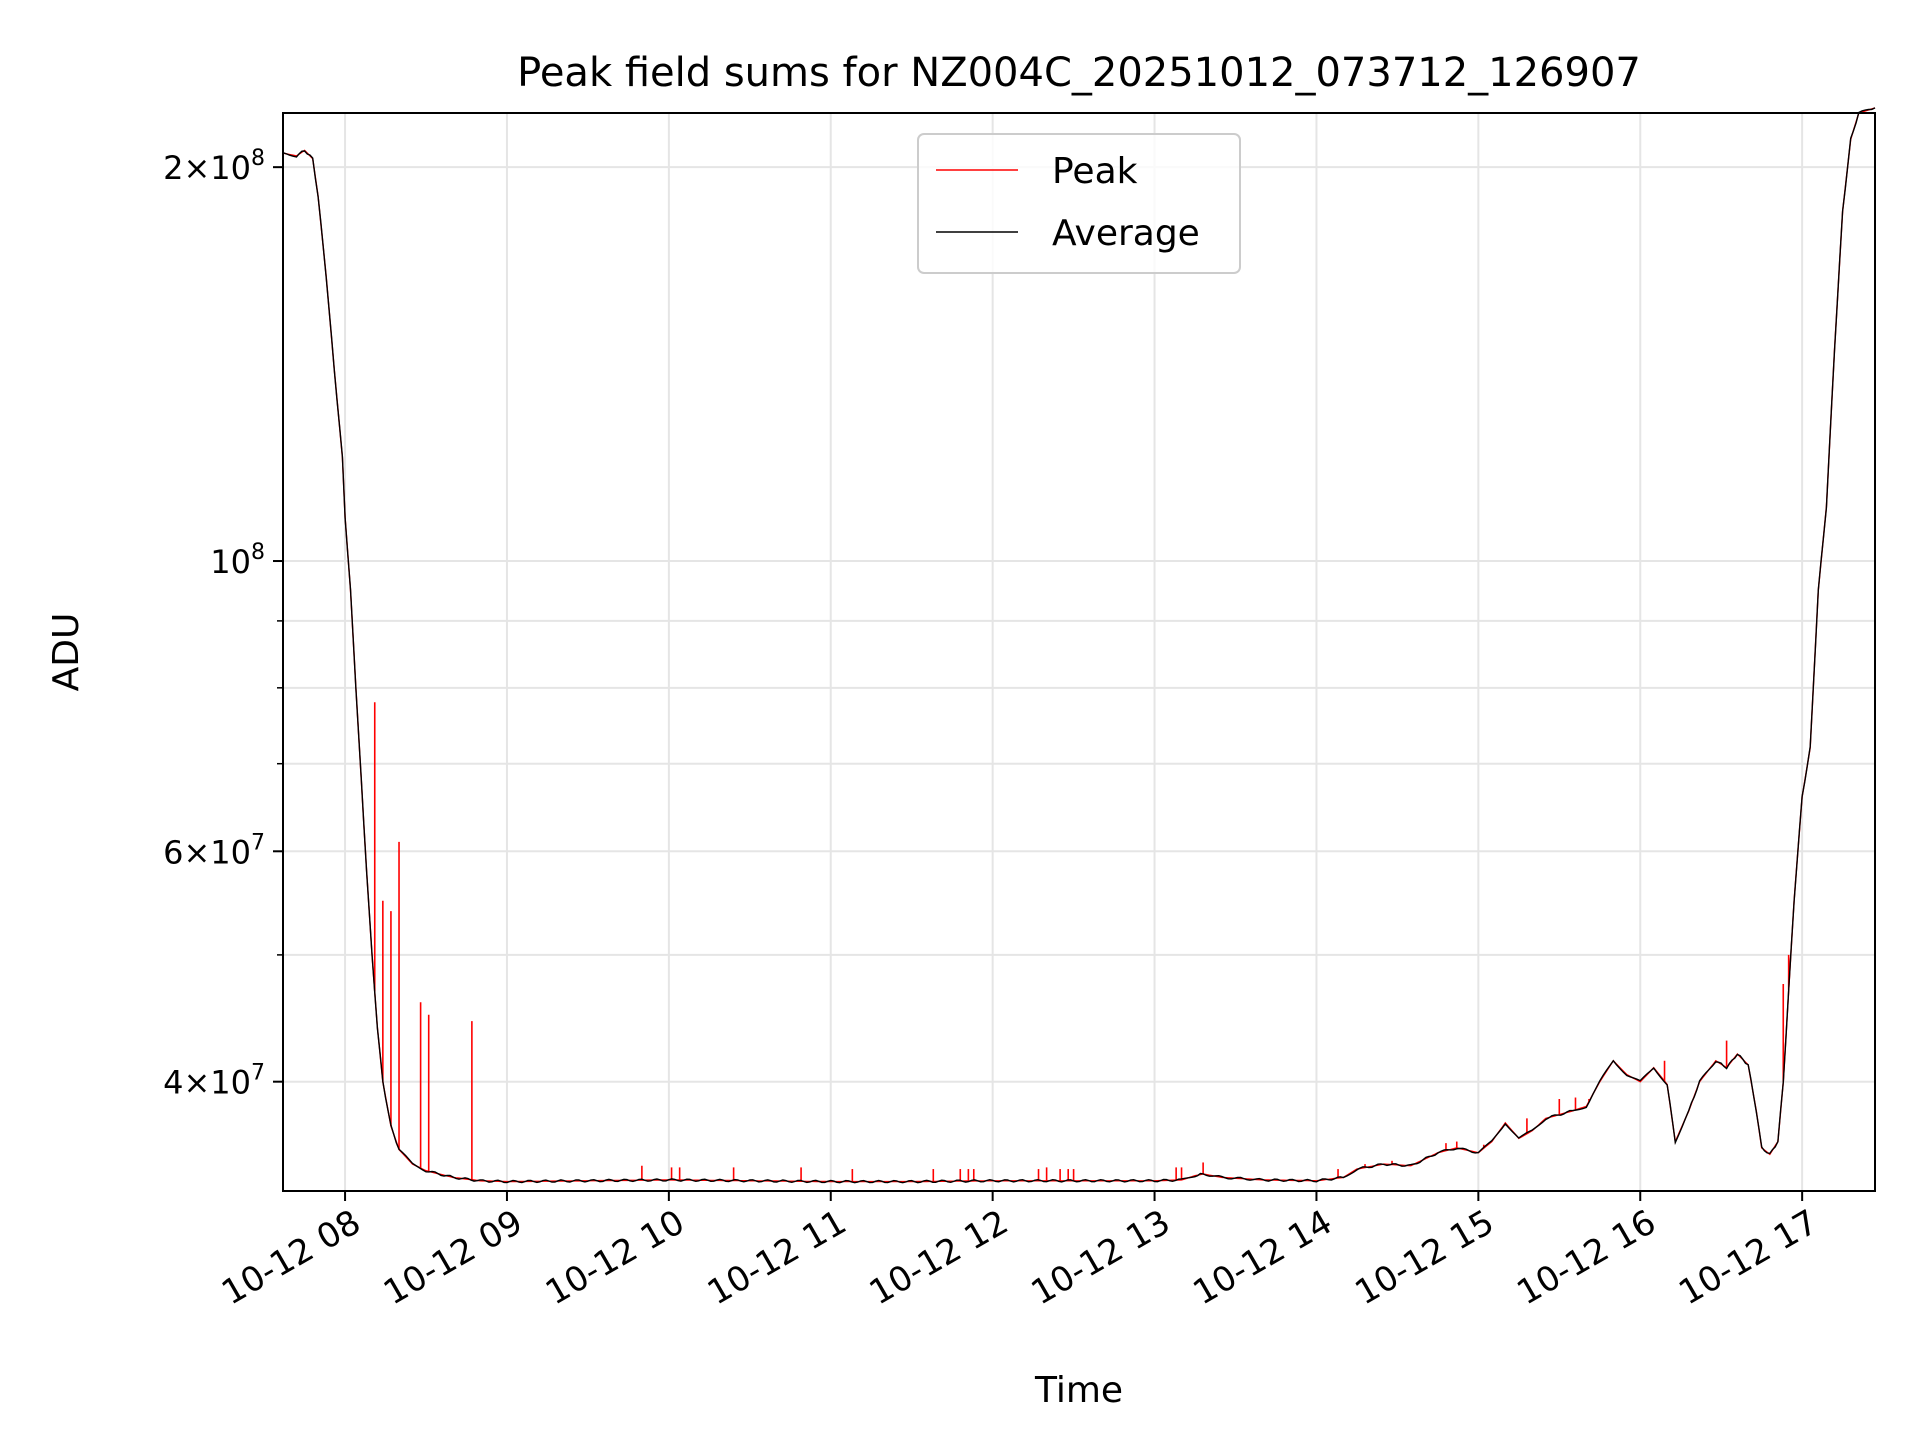 The image size is (1920, 1440). I want to click on legend-box, so click(1079, 203).